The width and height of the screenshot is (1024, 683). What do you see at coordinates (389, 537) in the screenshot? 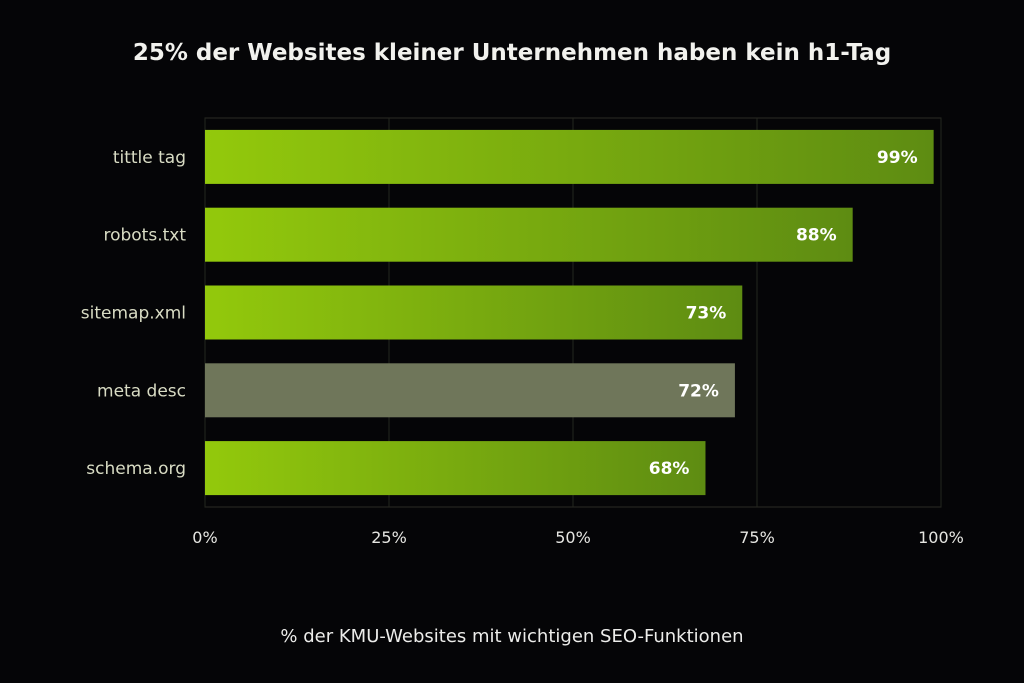
I see `x-tick-label: 25%` at bounding box center [389, 537].